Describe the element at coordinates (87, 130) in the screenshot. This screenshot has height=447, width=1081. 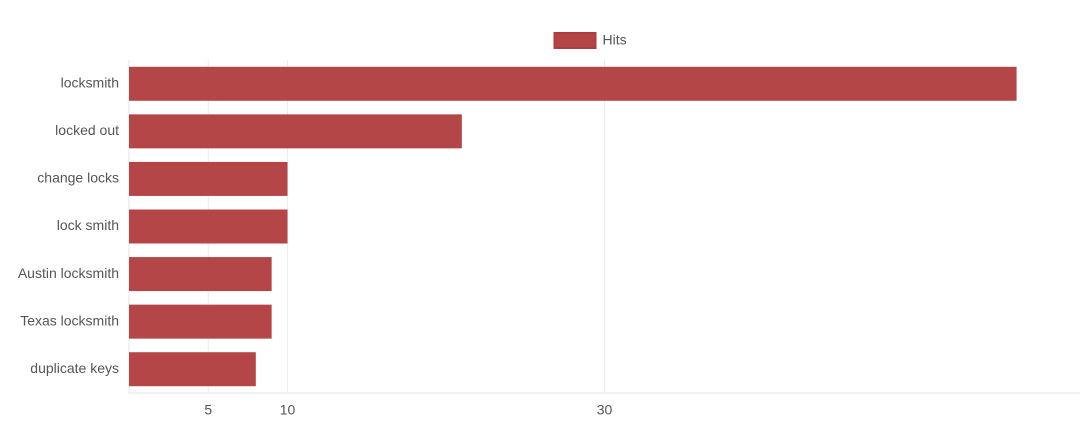
I see `y-tick-label: locked out` at that location.